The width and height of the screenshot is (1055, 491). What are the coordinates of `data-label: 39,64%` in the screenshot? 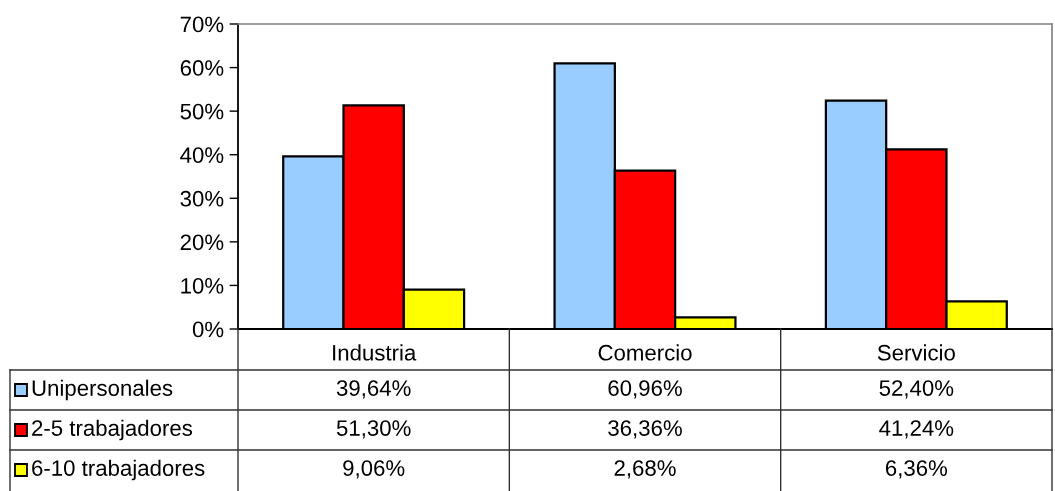 It's located at (373, 389).